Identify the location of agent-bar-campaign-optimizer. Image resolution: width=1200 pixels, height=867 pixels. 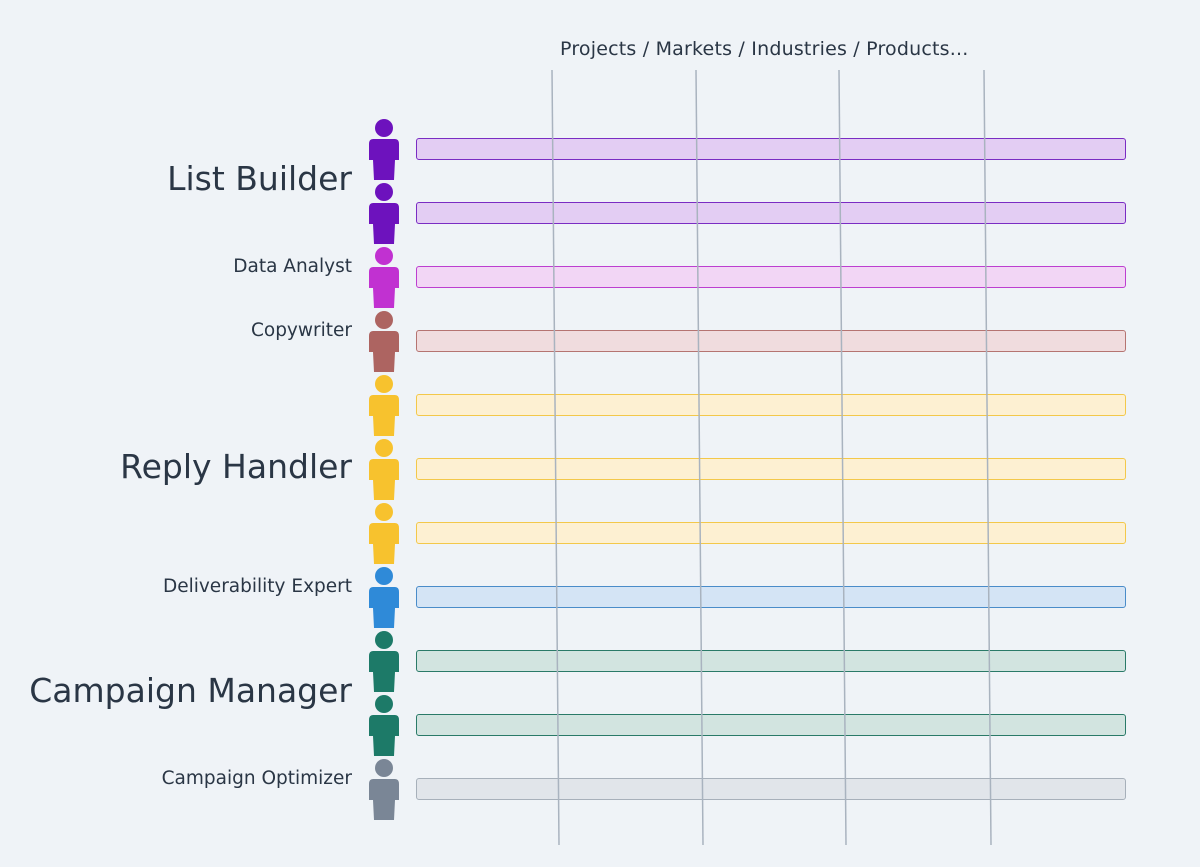
(771, 789).